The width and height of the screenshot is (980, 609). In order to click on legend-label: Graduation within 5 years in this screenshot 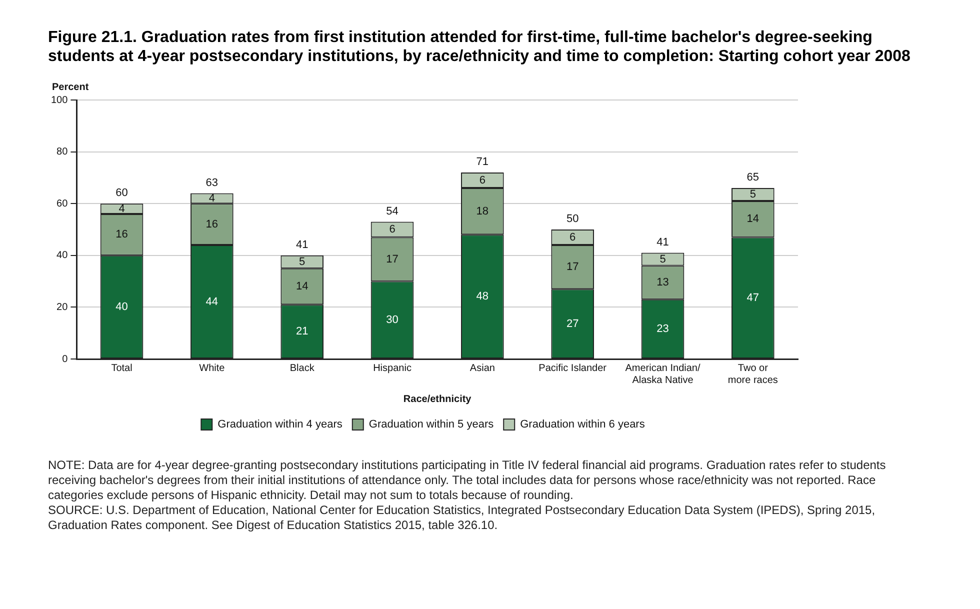, I will do `click(431, 424)`.